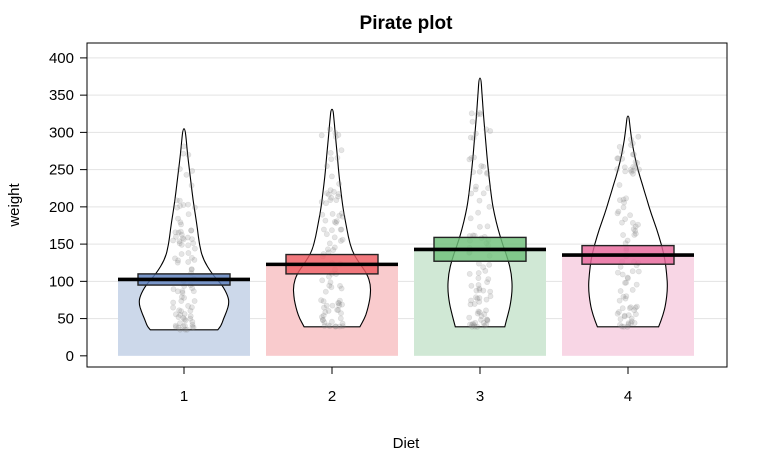 Image resolution: width=770 pixels, height=475 pixels. What do you see at coordinates (61, 170) in the screenshot?
I see `y-tick-label-250: 250` at bounding box center [61, 170].